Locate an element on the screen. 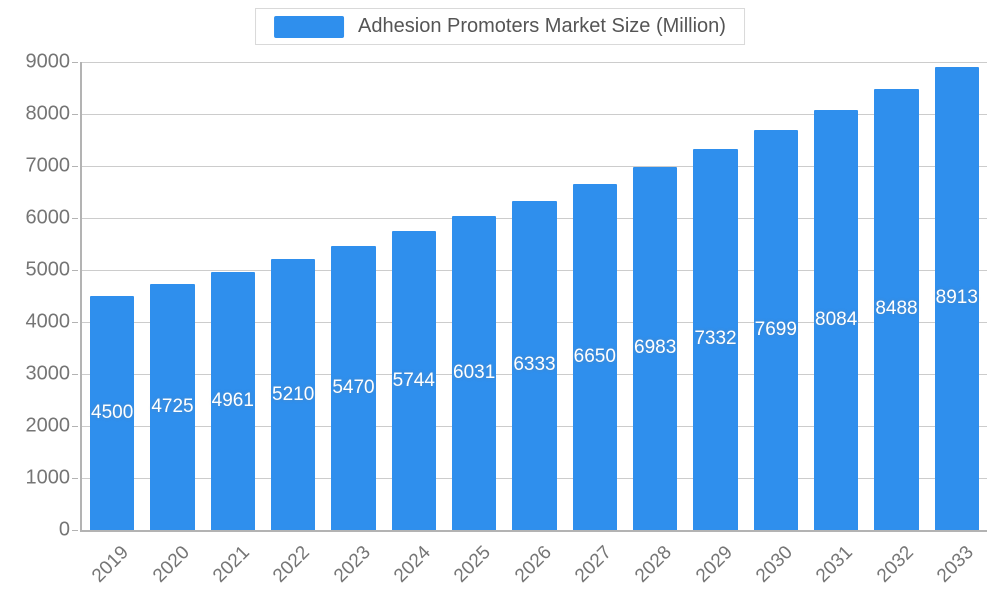 The height and width of the screenshot is (600, 1000). bar-value-label: 4961 is located at coordinates (232, 401).